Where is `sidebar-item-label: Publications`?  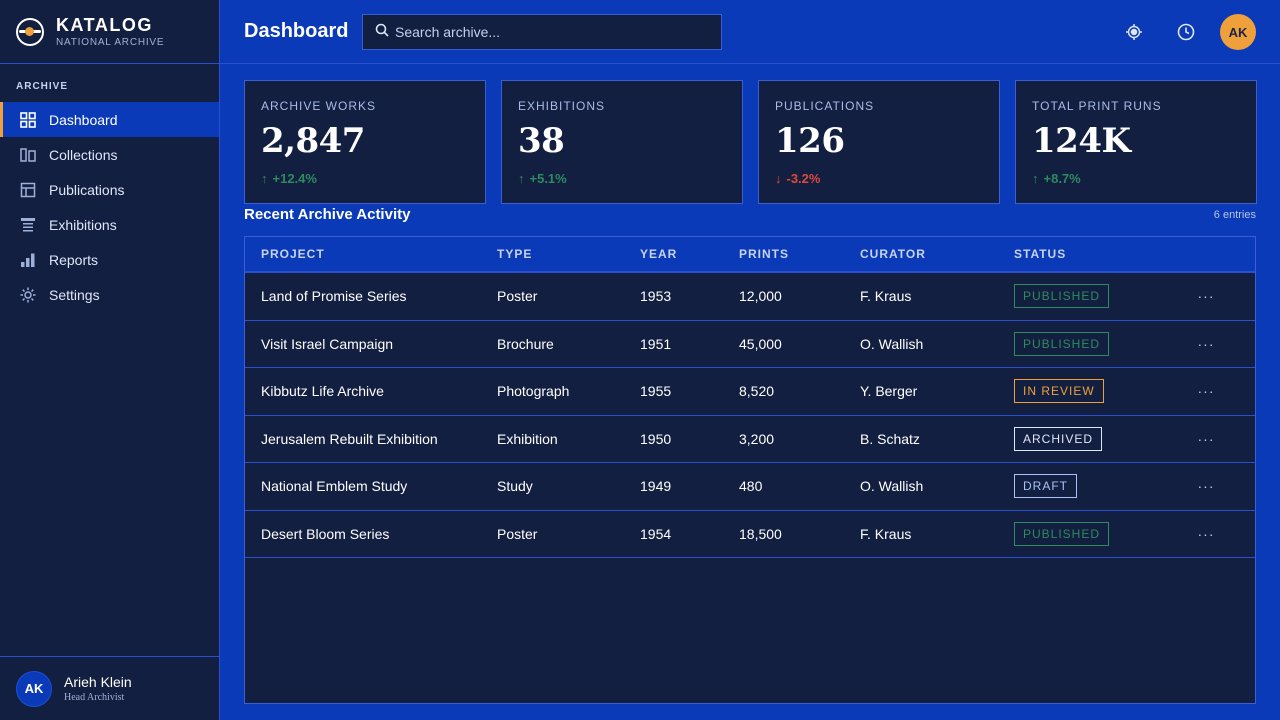 sidebar-item-label: Publications is located at coordinates (87, 189).